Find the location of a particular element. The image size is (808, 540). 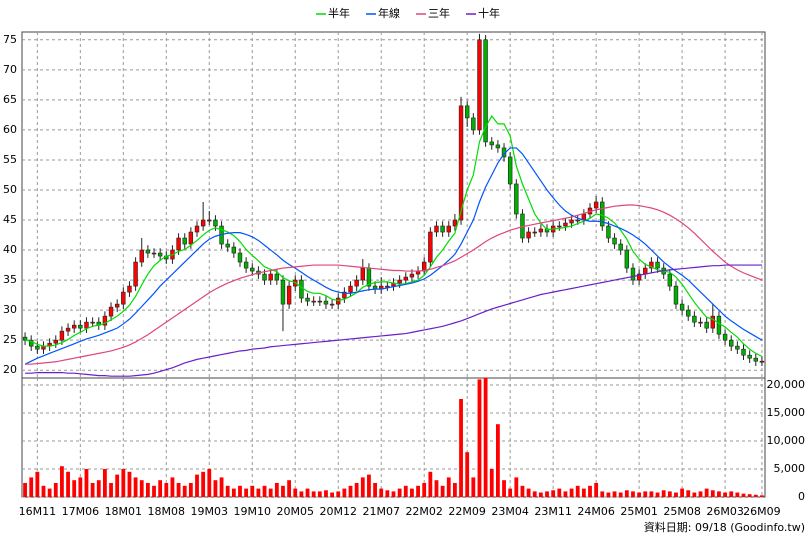

volume-tick-label: 15,000 is located at coordinates (786, 412).